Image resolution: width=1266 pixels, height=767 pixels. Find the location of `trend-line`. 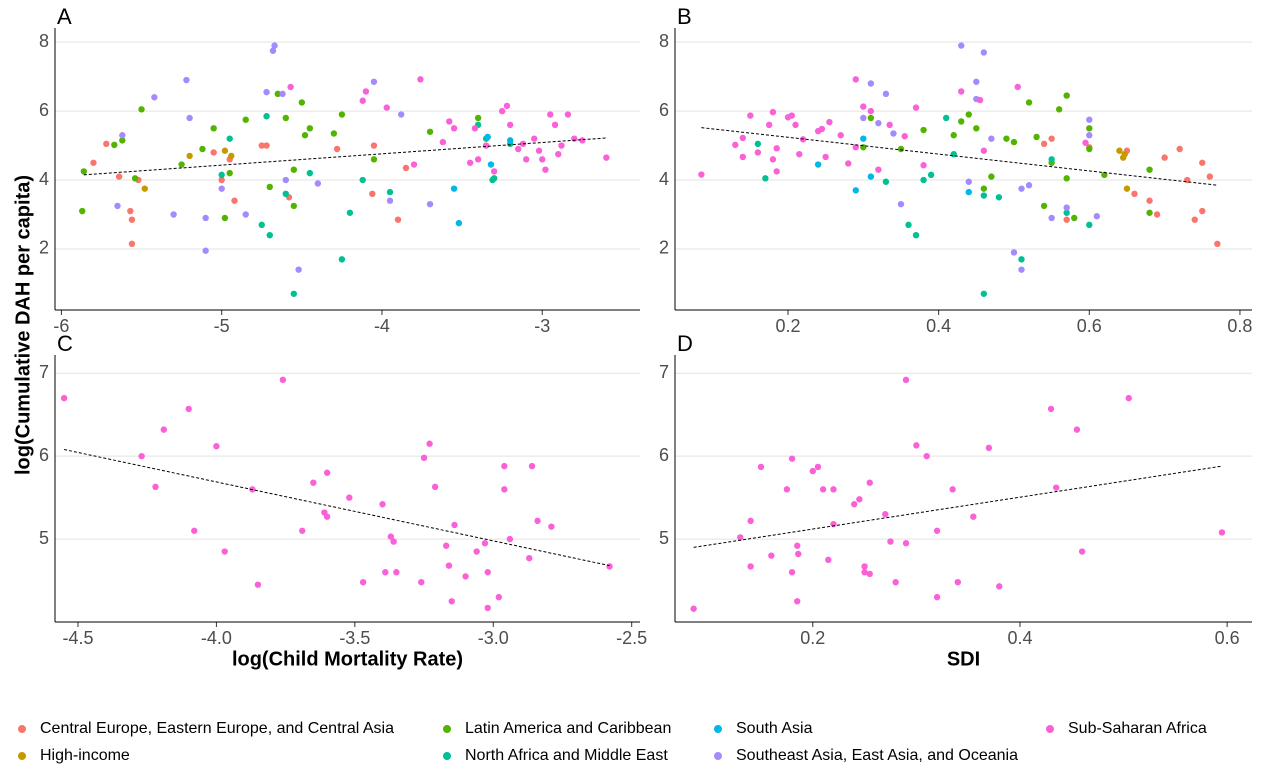

trend-line is located at coordinates (959, 156).